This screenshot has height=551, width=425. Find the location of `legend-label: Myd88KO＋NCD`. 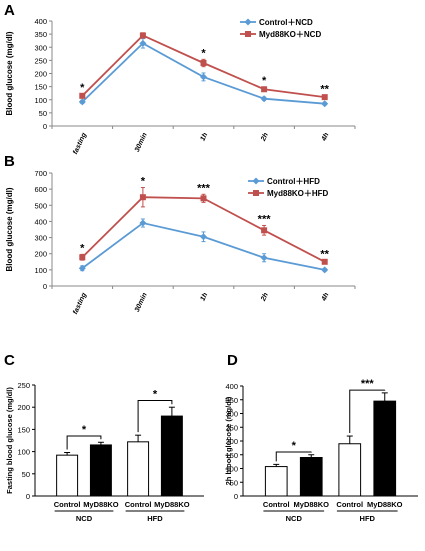

legend-label: Myd88KO＋NCD is located at coordinates (290, 34).